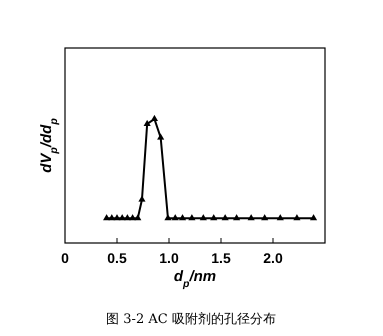 The image size is (383, 336). Describe the element at coordinates (191, 319) in the screenshot. I see `caption: 图 3-2 AC 吸附剂的孔径分布` at that location.